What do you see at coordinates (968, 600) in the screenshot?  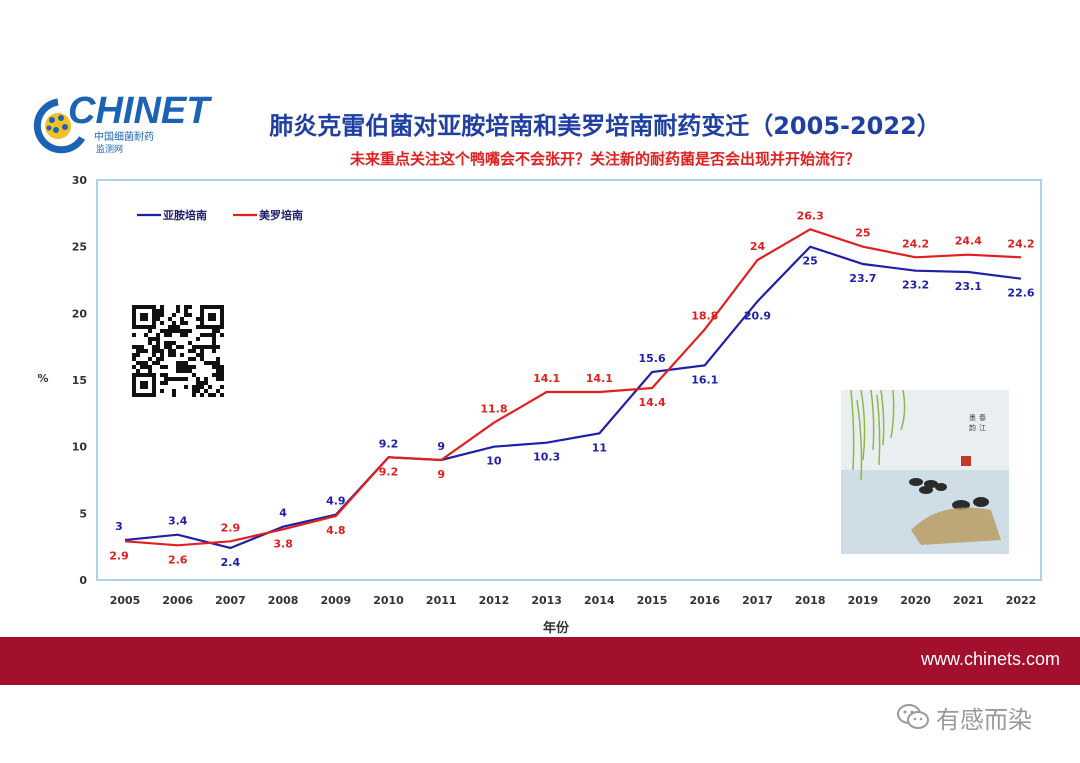 I see `x-tick-label: 2021` at bounding box center [968, 600].